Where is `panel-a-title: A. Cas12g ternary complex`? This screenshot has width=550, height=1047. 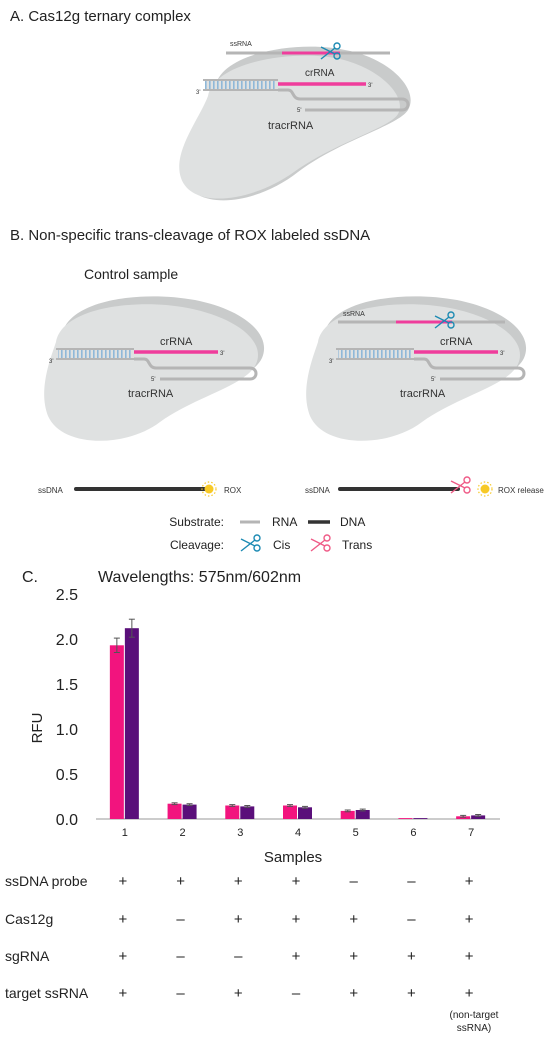 panel-a-title: A. Cas12g ternary complex is located at coordinates (100, 16).